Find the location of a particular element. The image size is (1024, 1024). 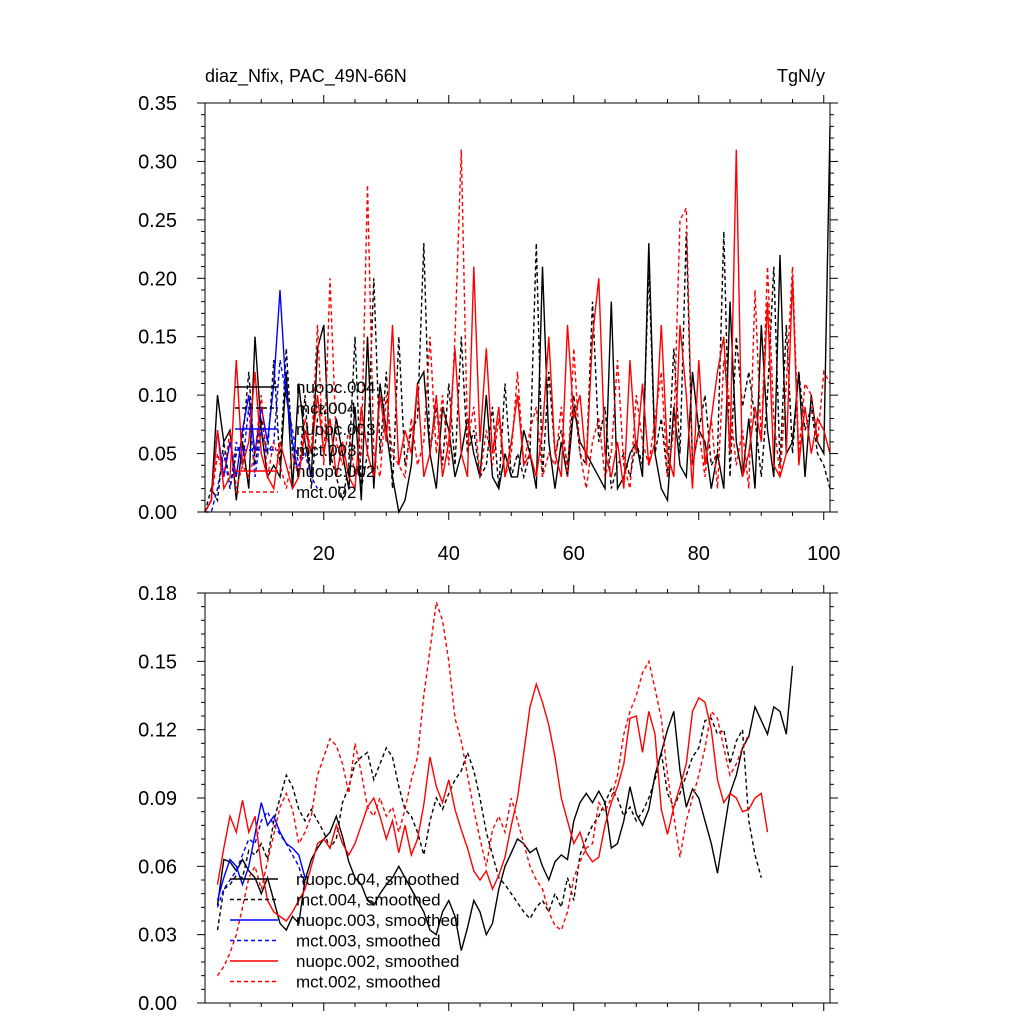

x-tick-label: 40 is located at coordinates (449, 554).